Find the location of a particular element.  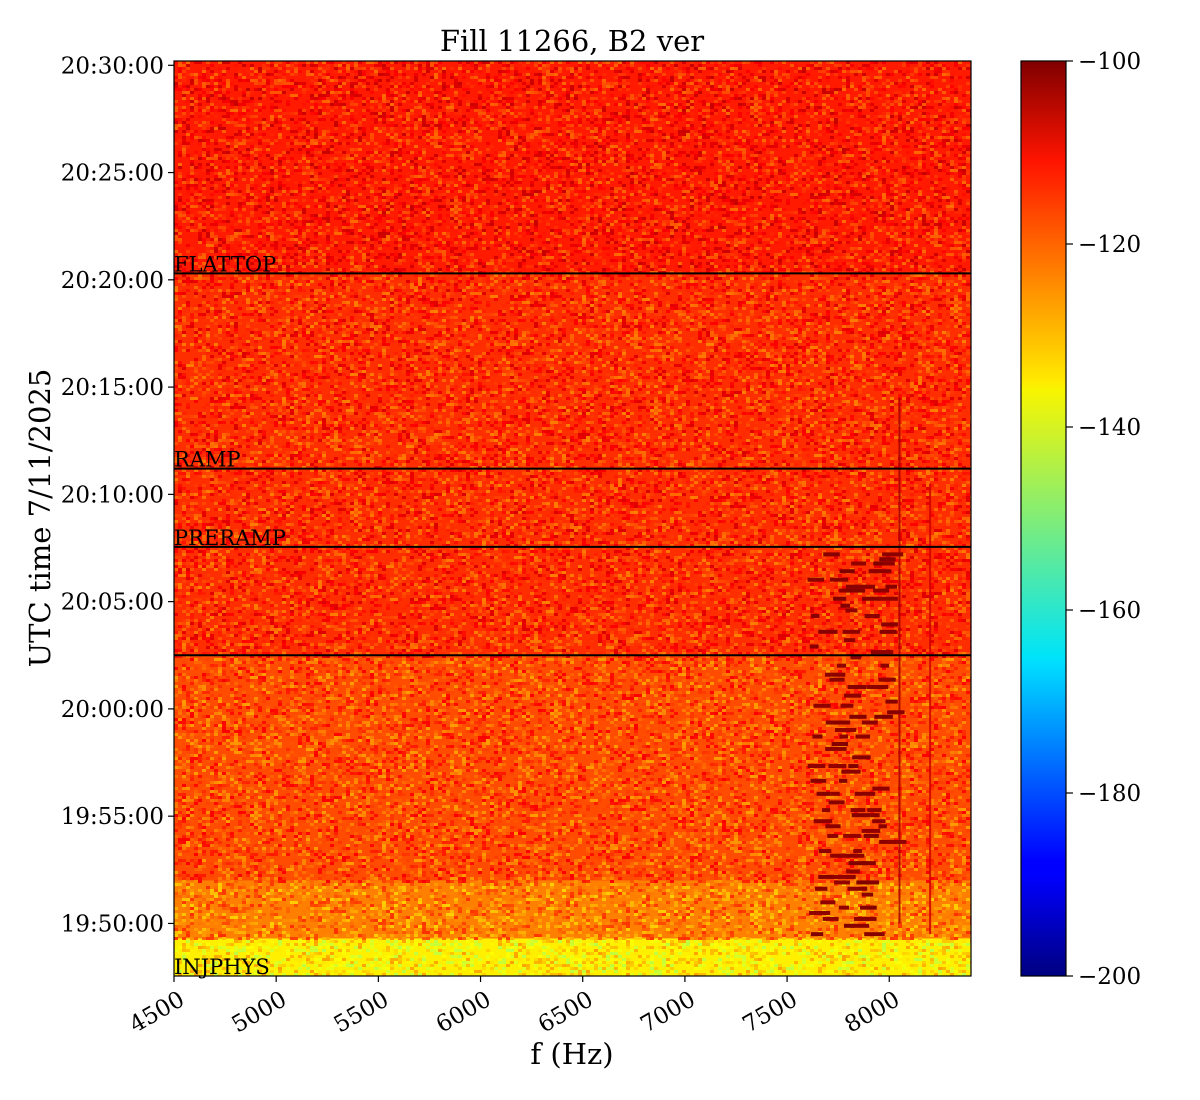

y-tick-label: 20:05:00 is located at coordinates (112, 603).